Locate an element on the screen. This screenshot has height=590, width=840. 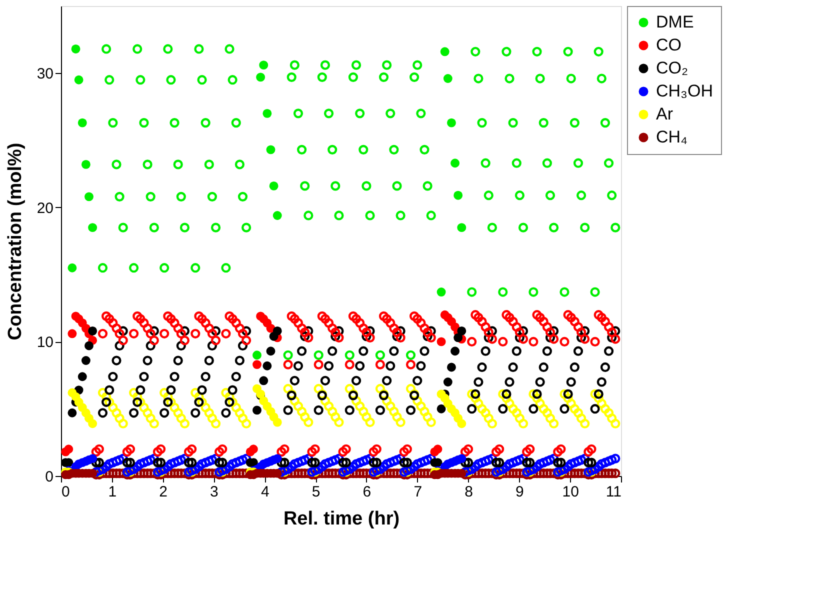
y-tick-label: 30 is located at coordinates (45, 74).